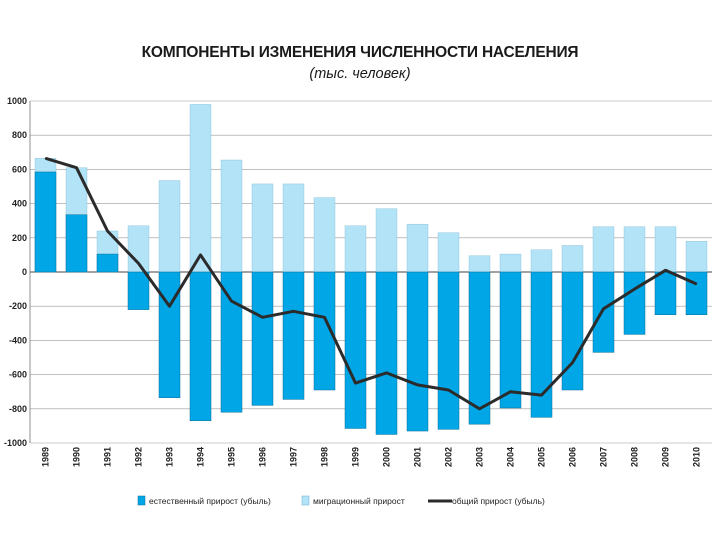 This screenshot has width=720, height=540. What do you see at coordinates (666, 457) in the screenshot?
I see `x-tick-label: 2009` at bounding box center [666, 457].